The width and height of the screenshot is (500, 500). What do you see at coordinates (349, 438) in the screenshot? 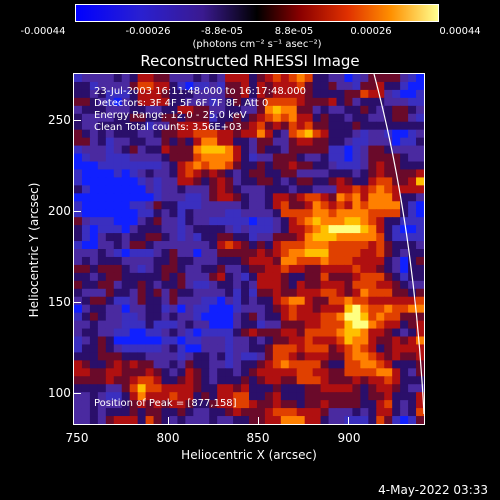
I see `x-tick-label: 900` at bounding box center [349, 438].